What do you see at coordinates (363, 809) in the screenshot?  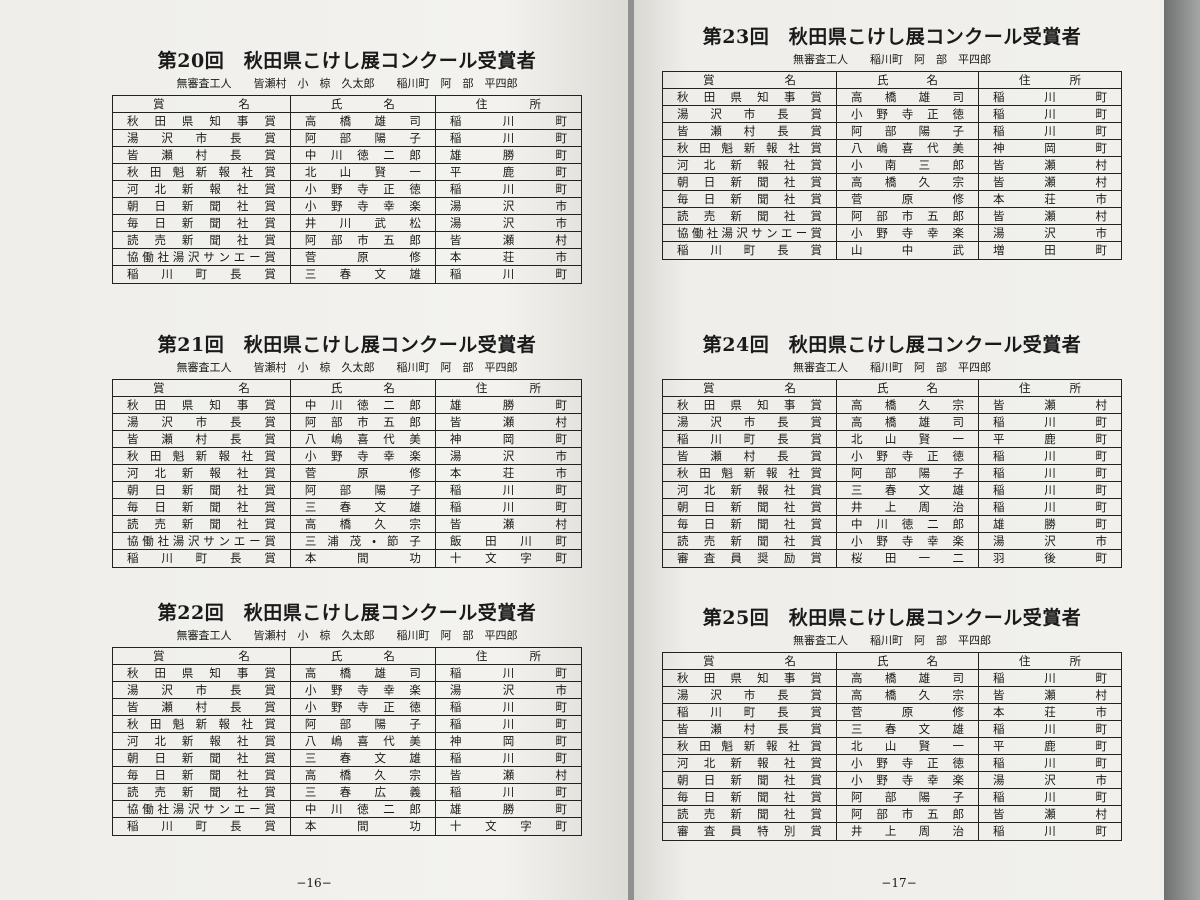 I see `table-cell: 中川徳二郎` at bounding box center [363, 809].